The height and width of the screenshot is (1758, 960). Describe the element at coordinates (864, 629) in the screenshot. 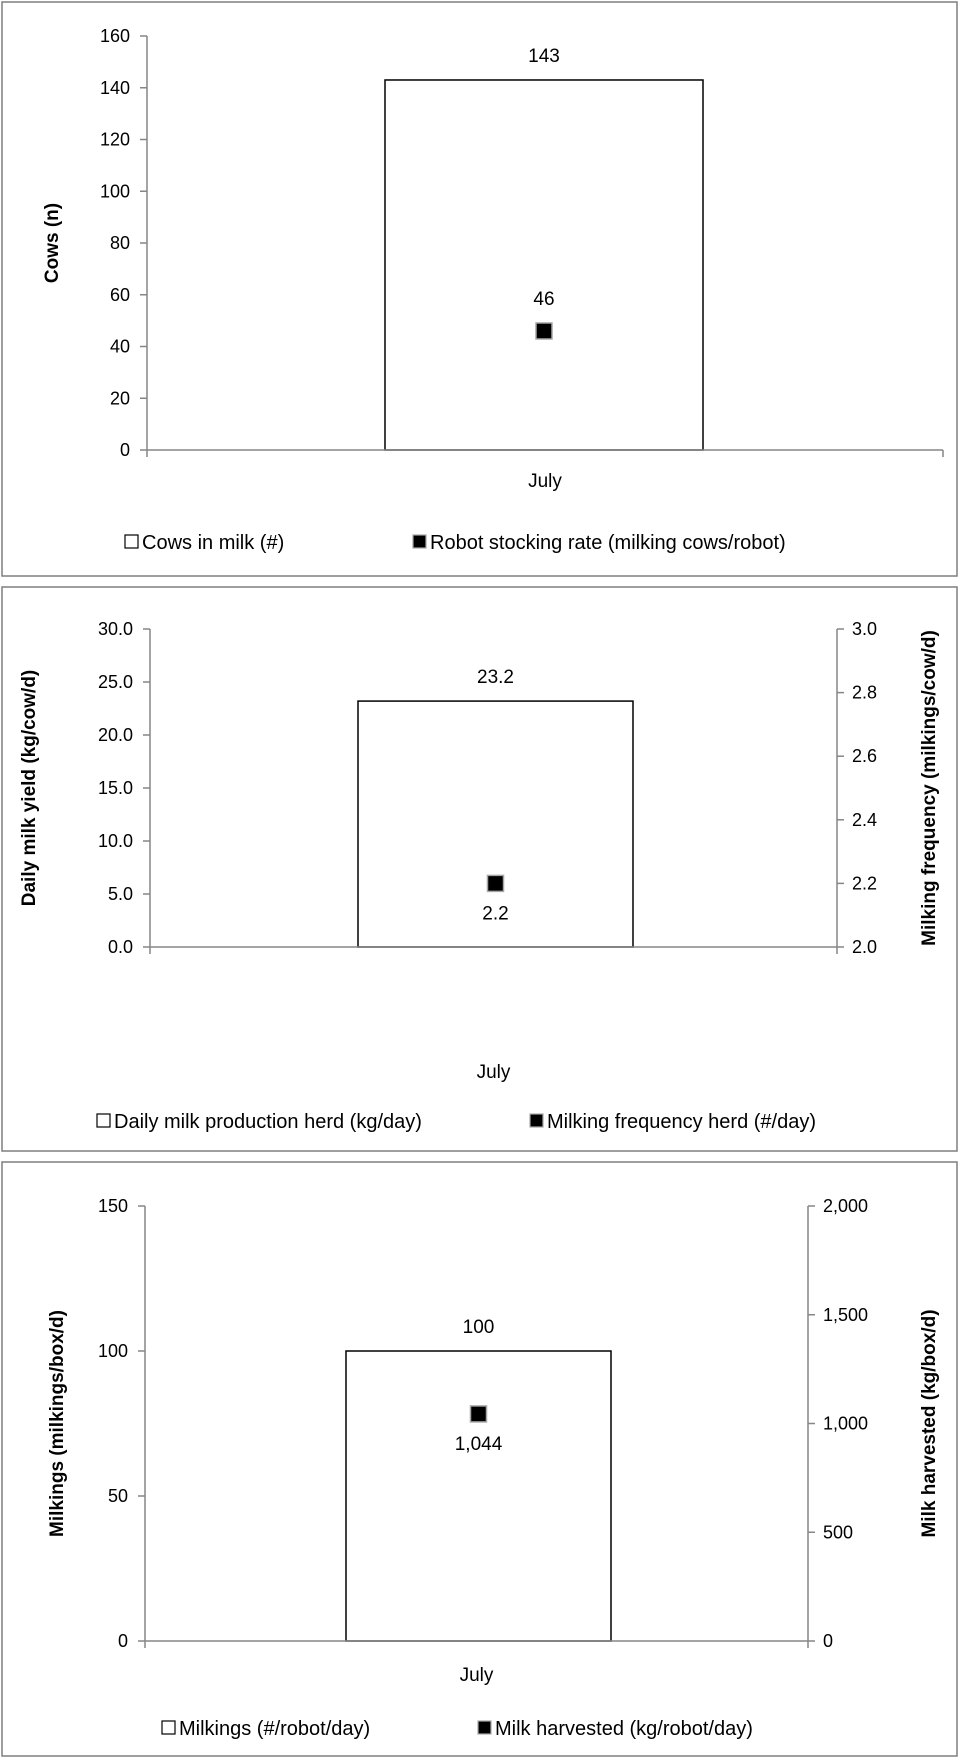

I see `y2-tick-label: 3.0` at that location.